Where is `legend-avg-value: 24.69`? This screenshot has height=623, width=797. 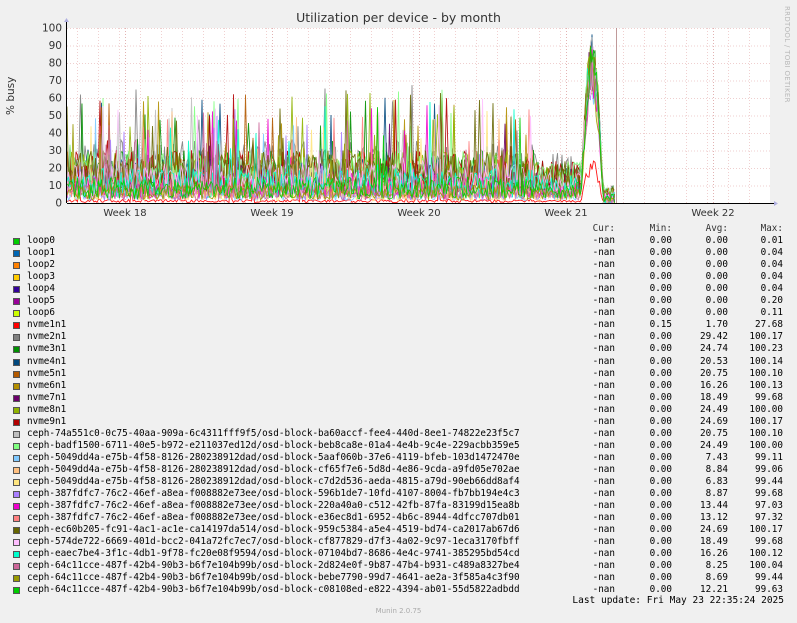
legend-avg-value: 24.69 is located at coordinates (714, 421).